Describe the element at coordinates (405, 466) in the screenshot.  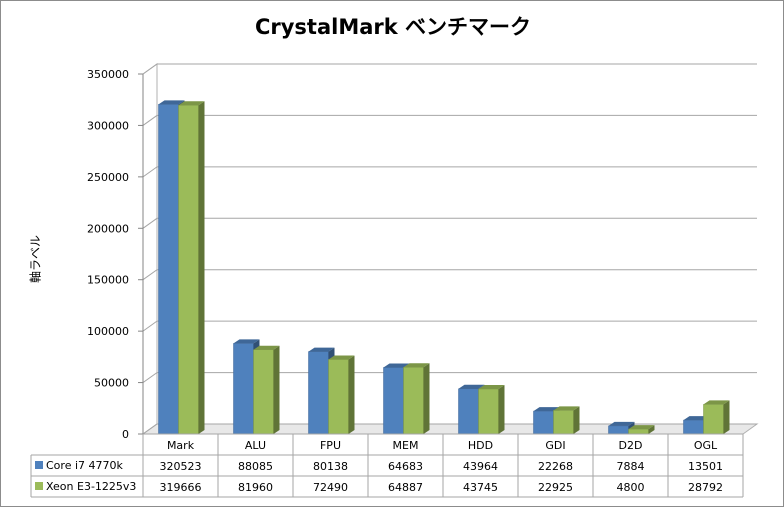
I see `data-value: 64683` at that location.